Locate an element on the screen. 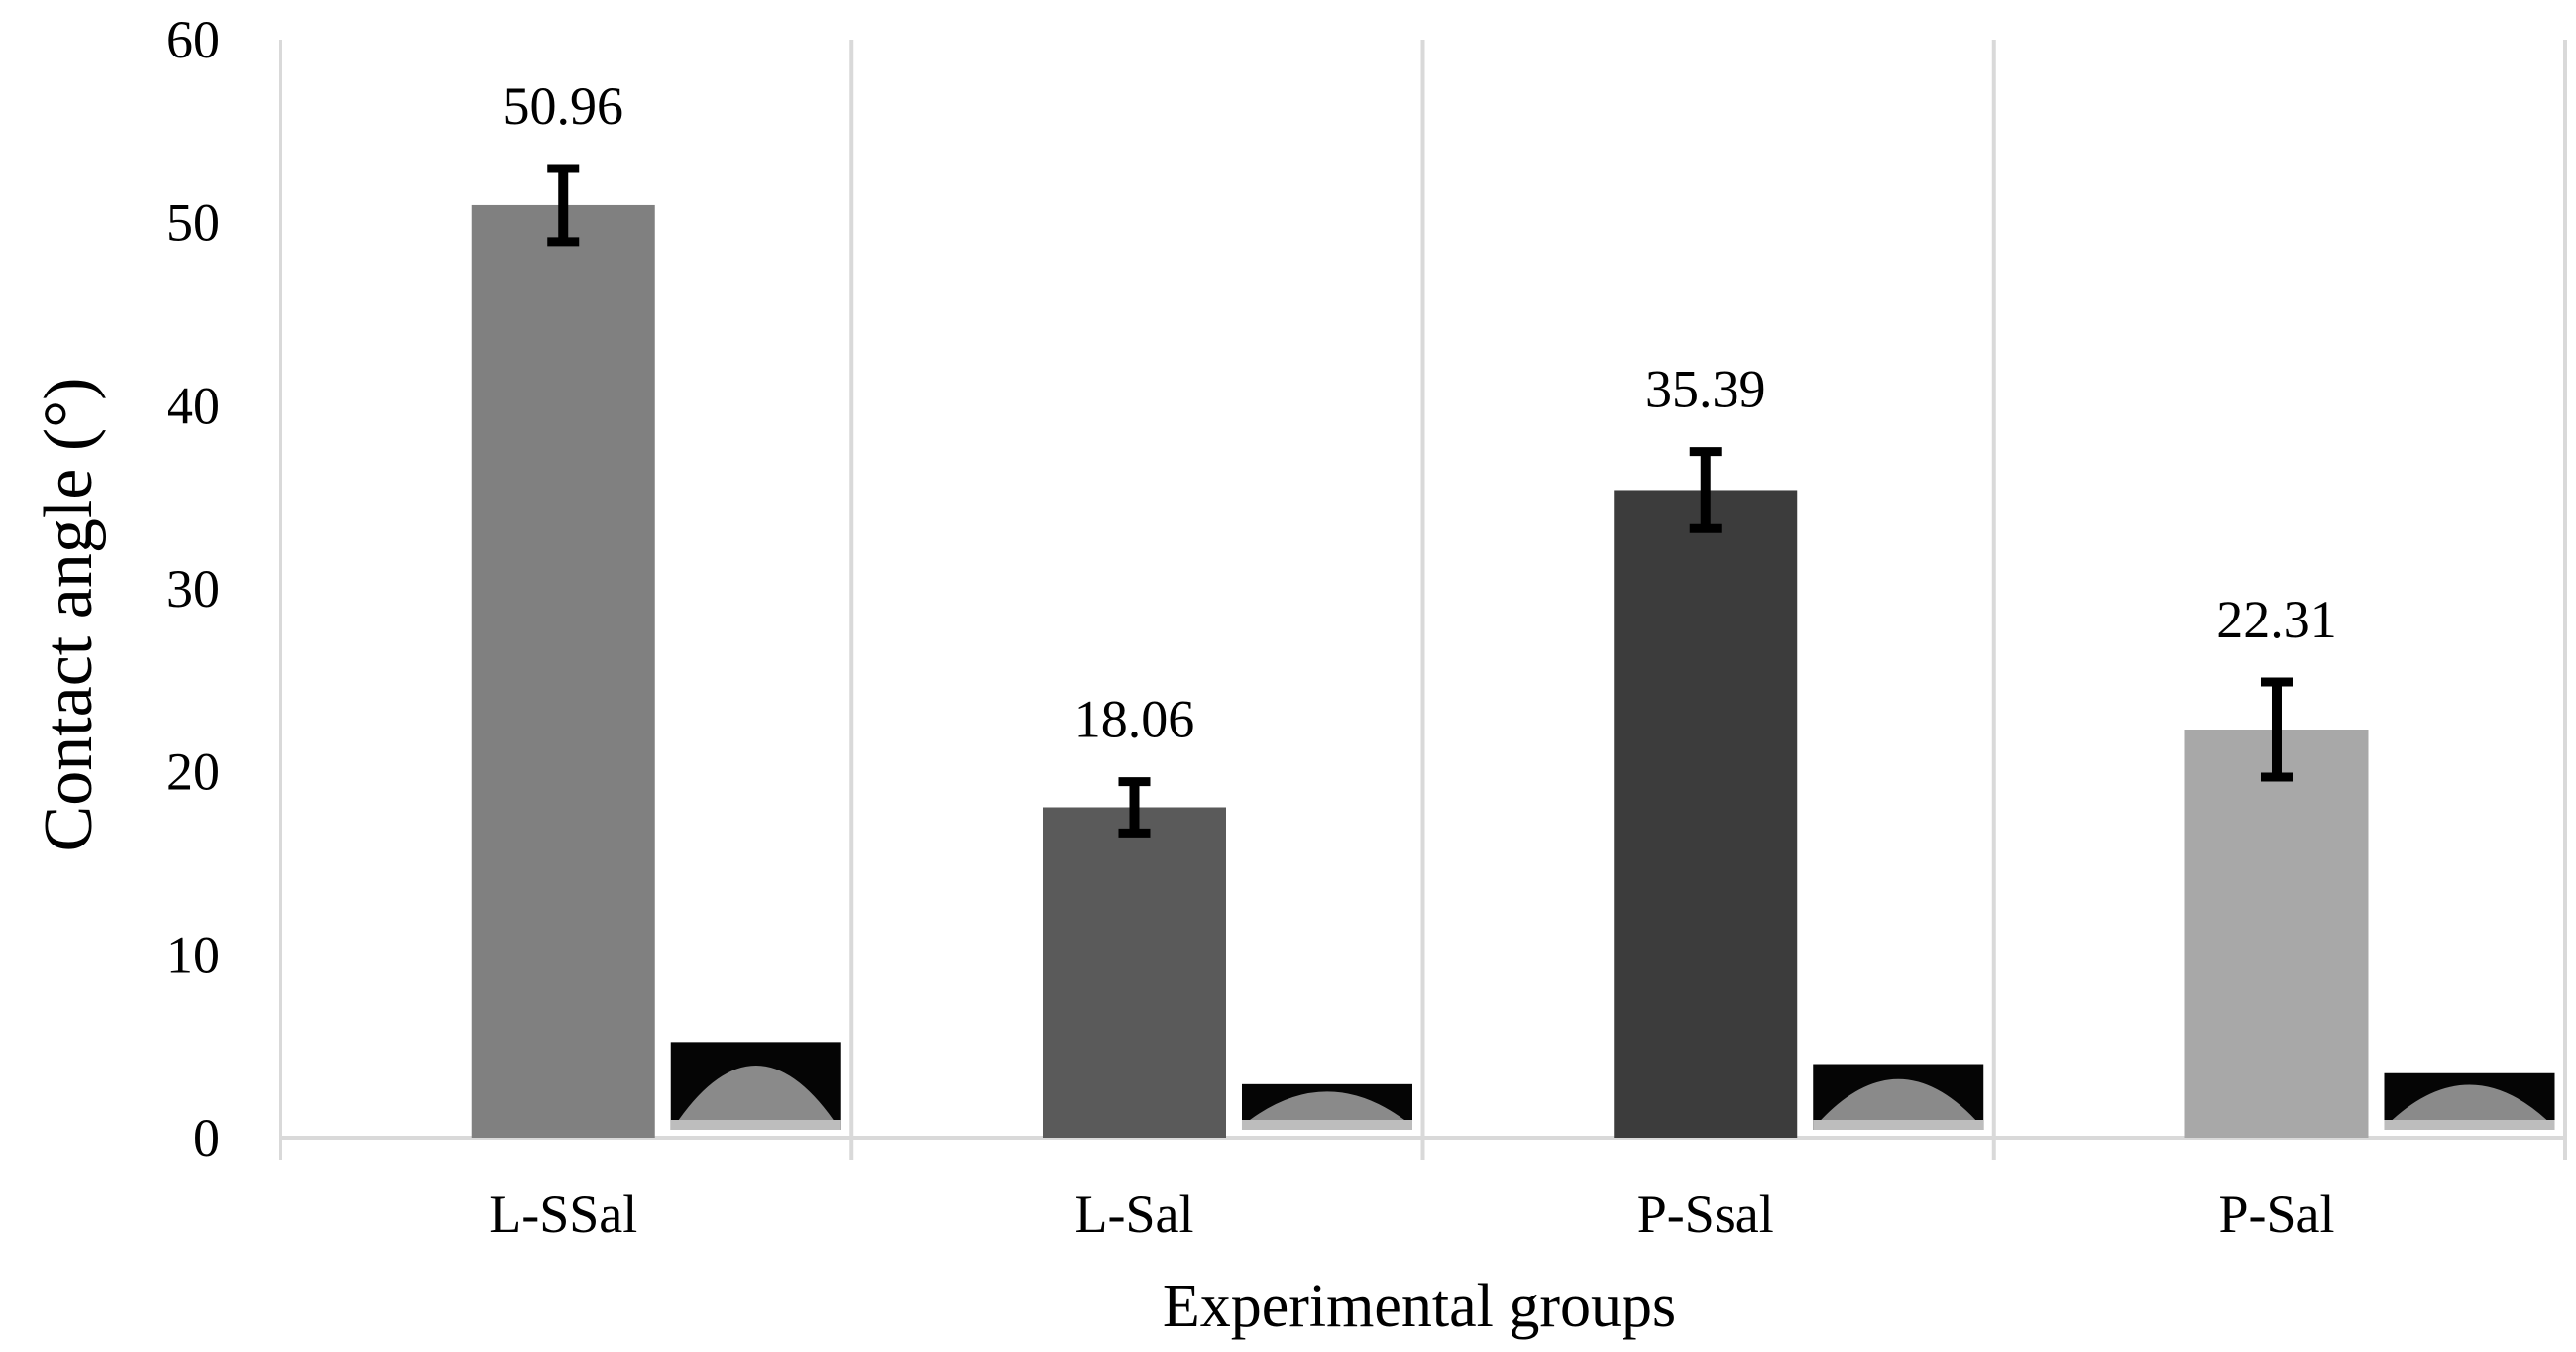 This screenshot has width=2576, height=1352. bar-l-ssal is located at coordinates (563, 671).